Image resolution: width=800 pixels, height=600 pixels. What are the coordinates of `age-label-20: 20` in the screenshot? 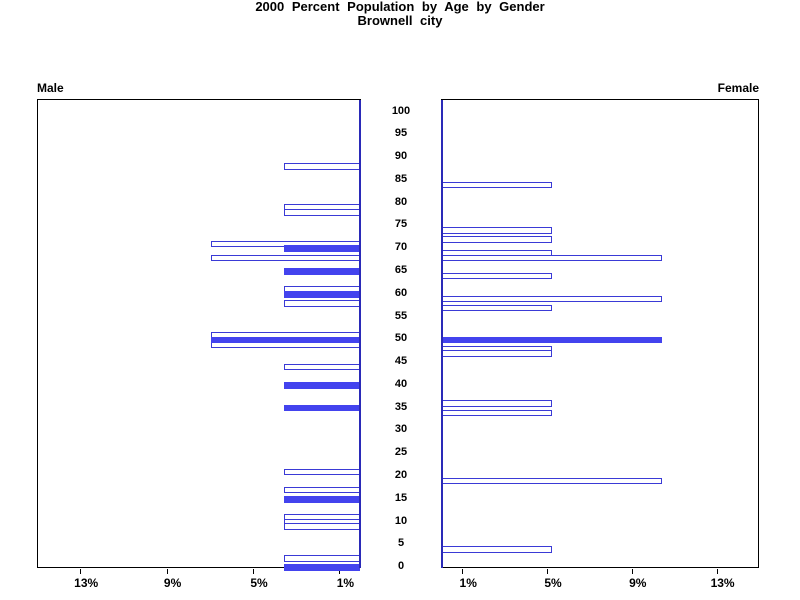 It's located at (401, 475).